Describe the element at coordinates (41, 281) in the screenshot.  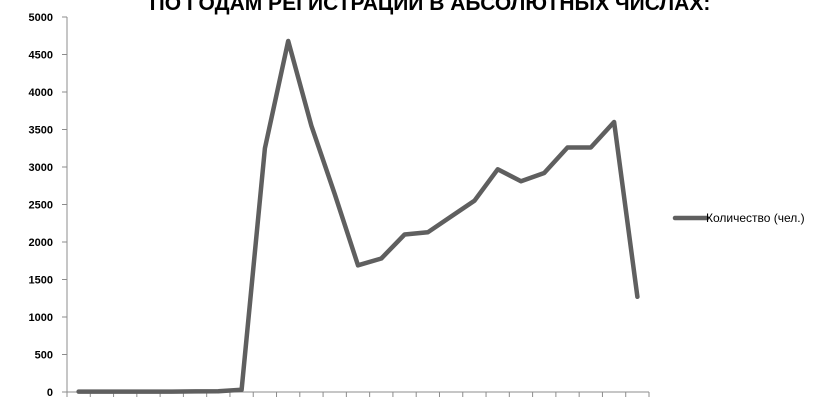
I see `y-tick-label: 1500` at that location.